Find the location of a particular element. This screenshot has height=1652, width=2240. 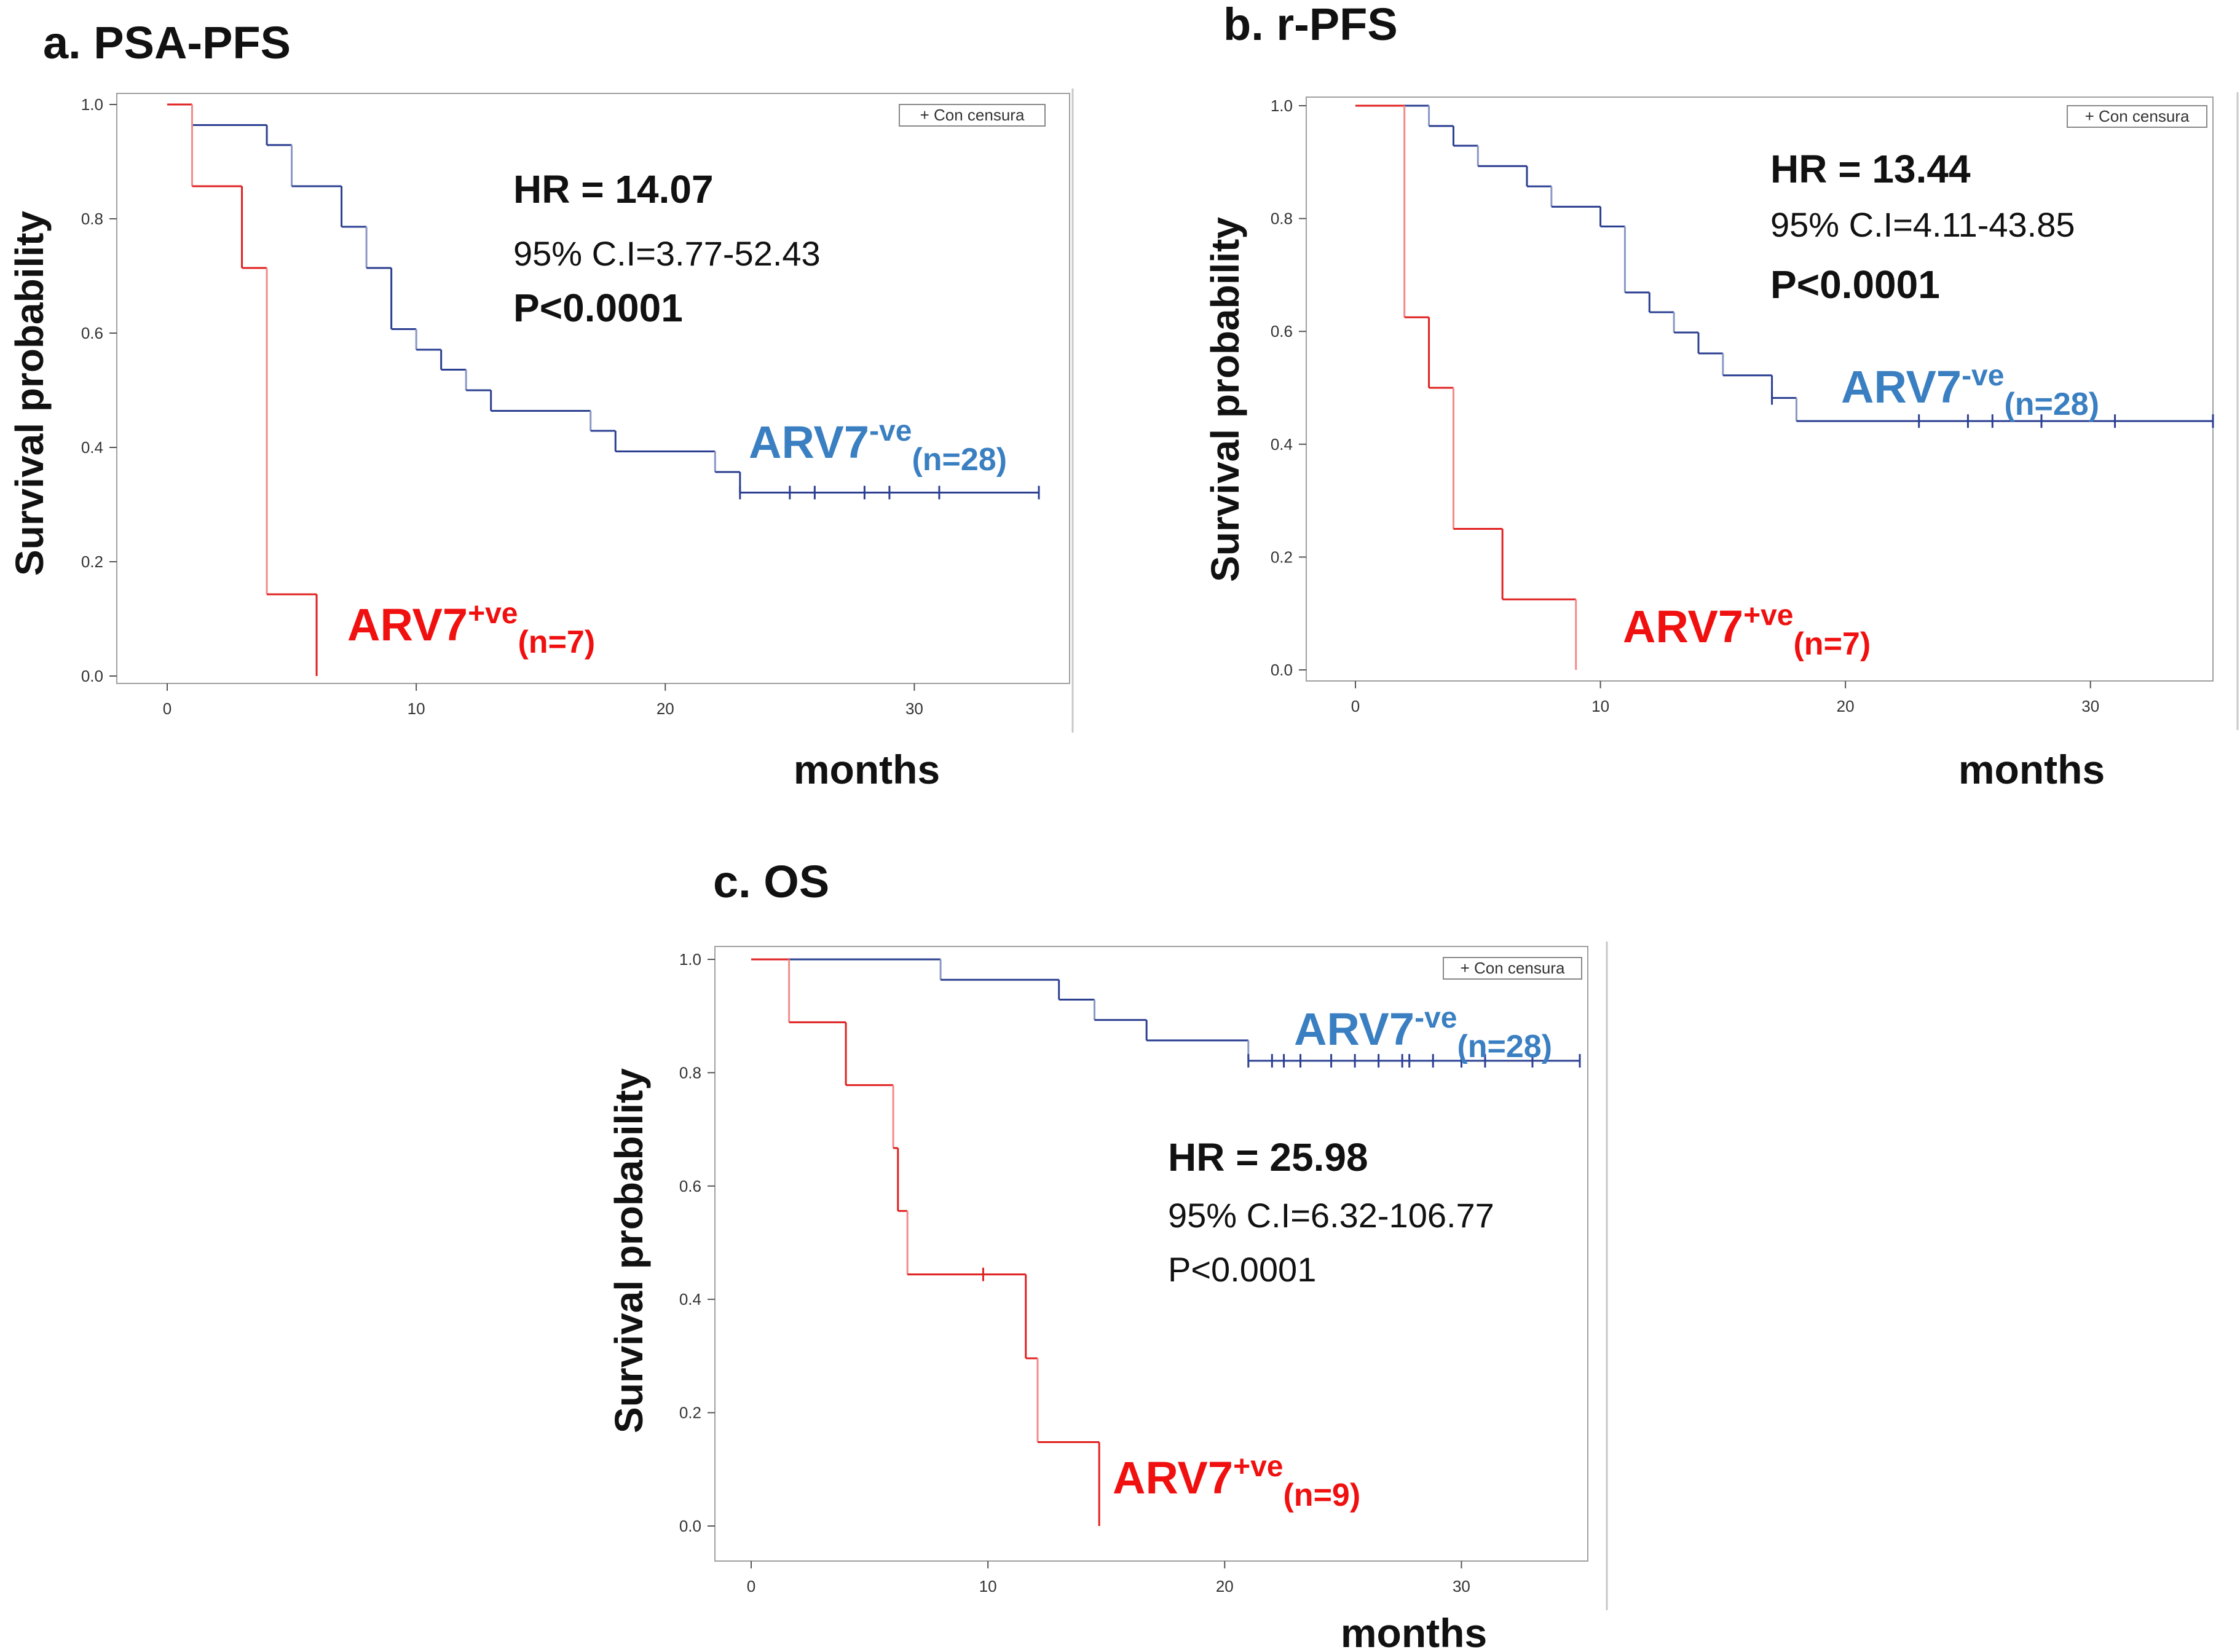

hr-text: HR = 25.98 is located at coordinates (1268, 1157).